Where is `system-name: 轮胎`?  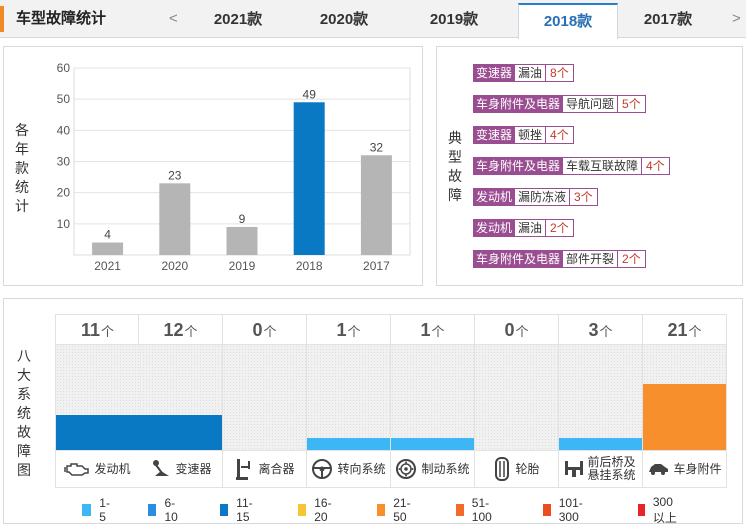 system-name: 轮胎 is located at coordinates (527, 468).